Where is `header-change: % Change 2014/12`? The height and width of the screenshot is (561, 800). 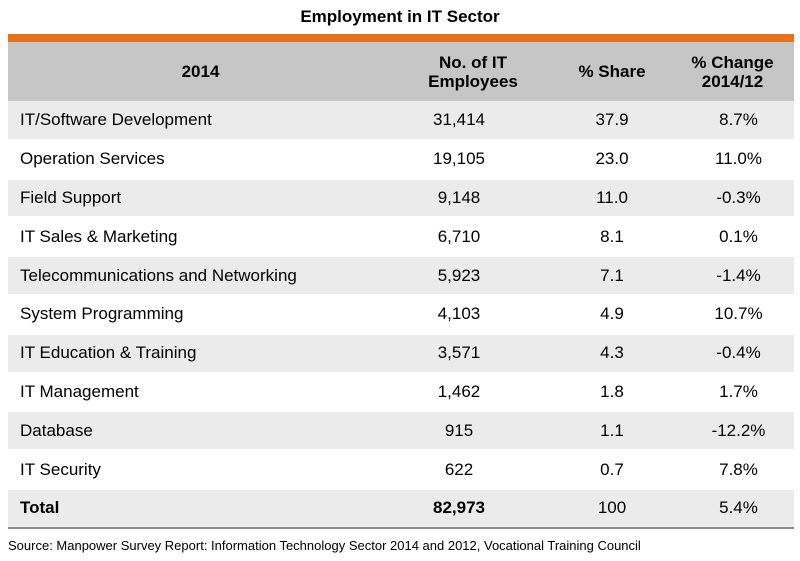
header-change: % Change 2014/12 is located at coordinates (732, 71).